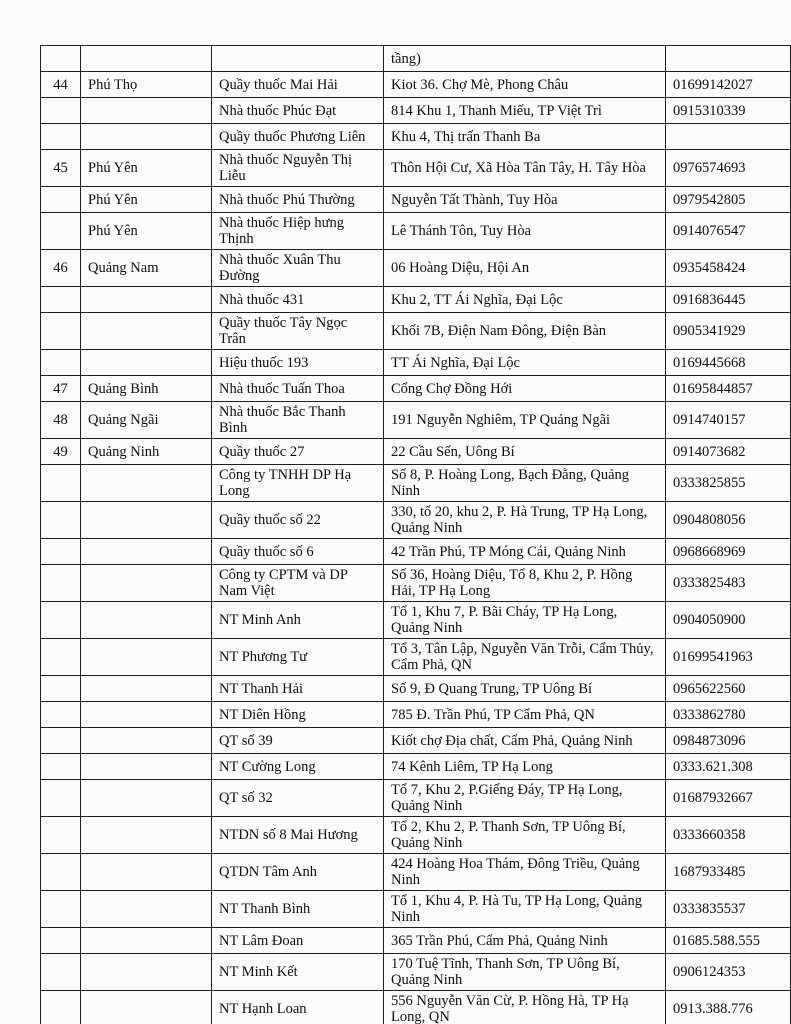  Describe the element at coordinates (728, 620) in the screenshot. I see `cell-phone: 0904050900` at that location.